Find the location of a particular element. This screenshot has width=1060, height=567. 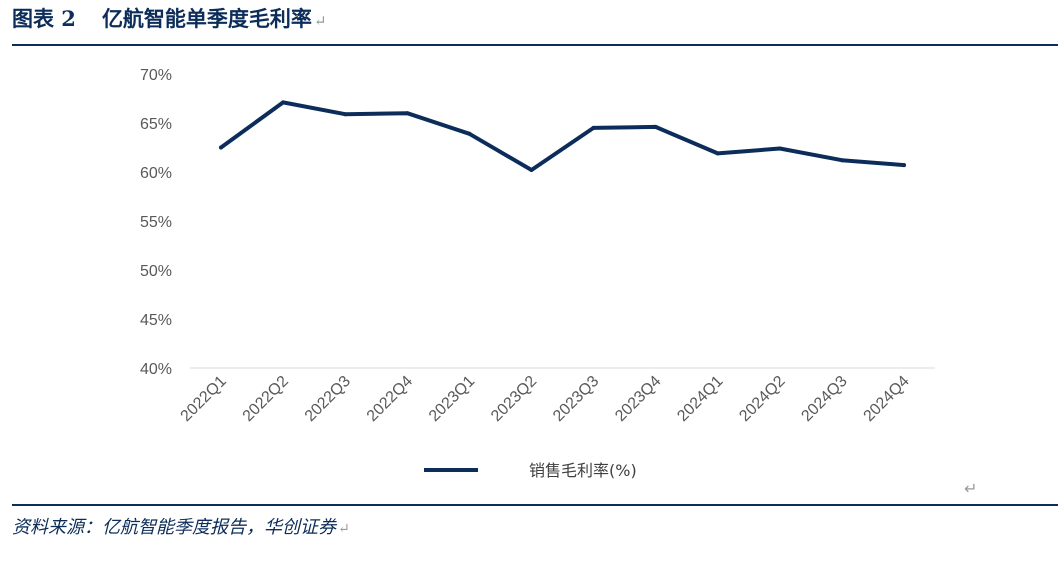

series-layer is located at coordinates (562, 136).